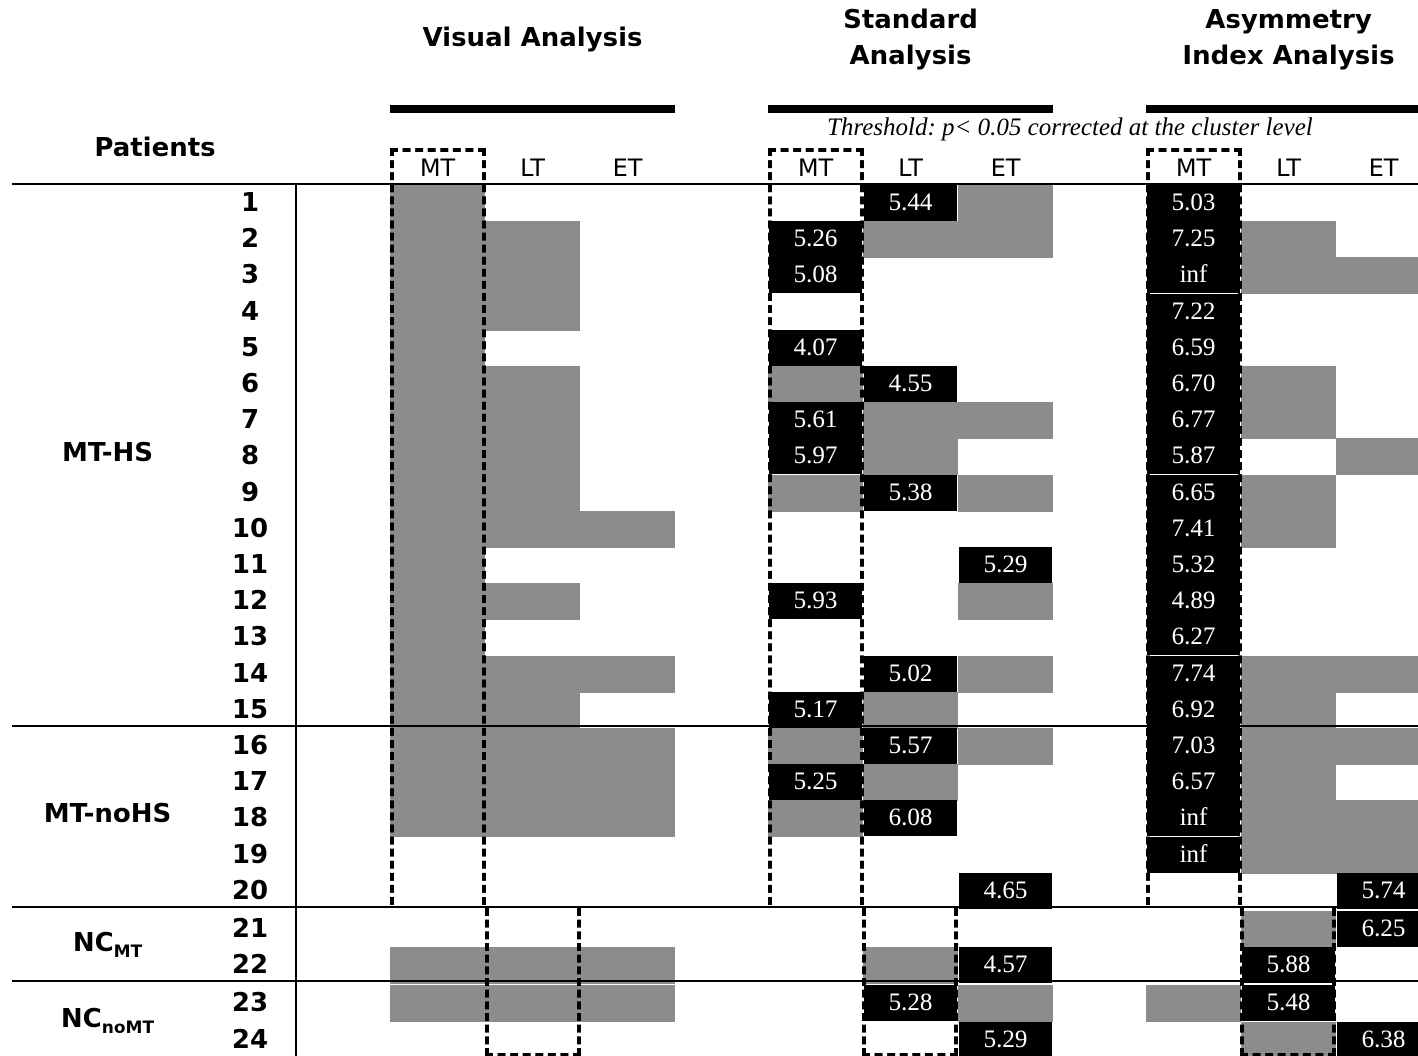  I want to click on visual-analysis-rule, so click(532, 109).